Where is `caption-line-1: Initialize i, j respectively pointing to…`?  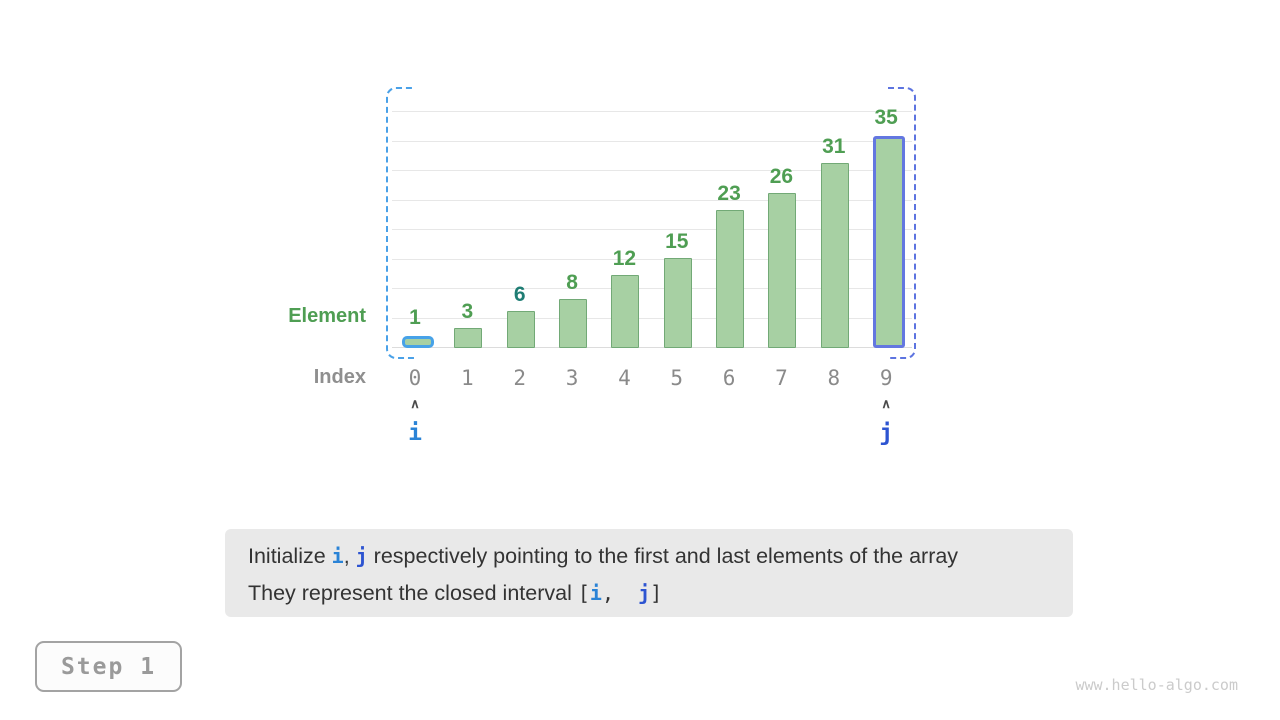
caption-line-1: Initialize i, j respectively pointing to… is located at coordinates (660, 556).